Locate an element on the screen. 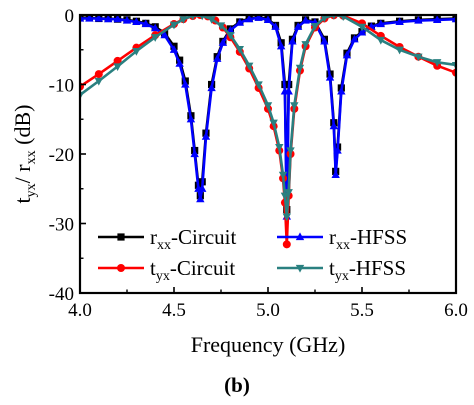  legend-entry: rxx-Circuit is located at coordinates (167, 239).